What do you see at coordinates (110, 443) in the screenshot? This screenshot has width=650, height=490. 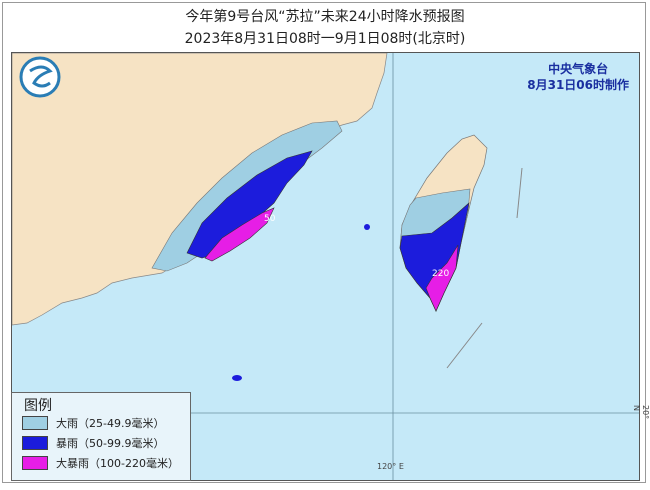 I see `legend-label: 暴雨（50-99.9毫米）` at bounding box center [110, 443].